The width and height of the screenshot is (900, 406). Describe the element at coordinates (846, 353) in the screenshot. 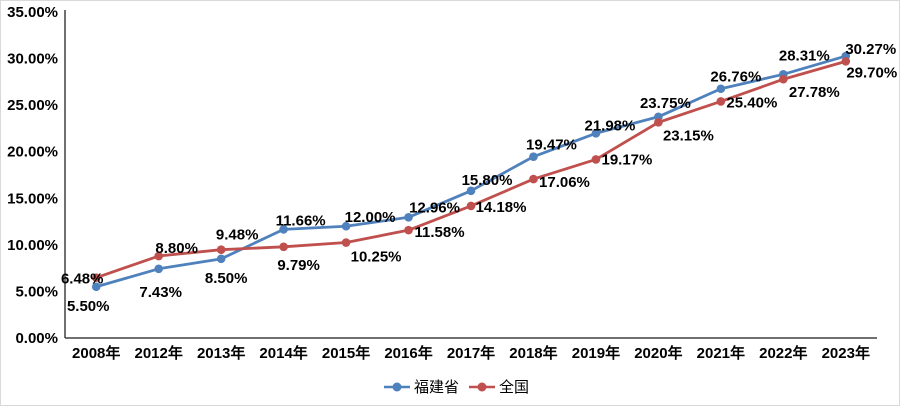

I see `x-tick-label: 2023年` at that location.